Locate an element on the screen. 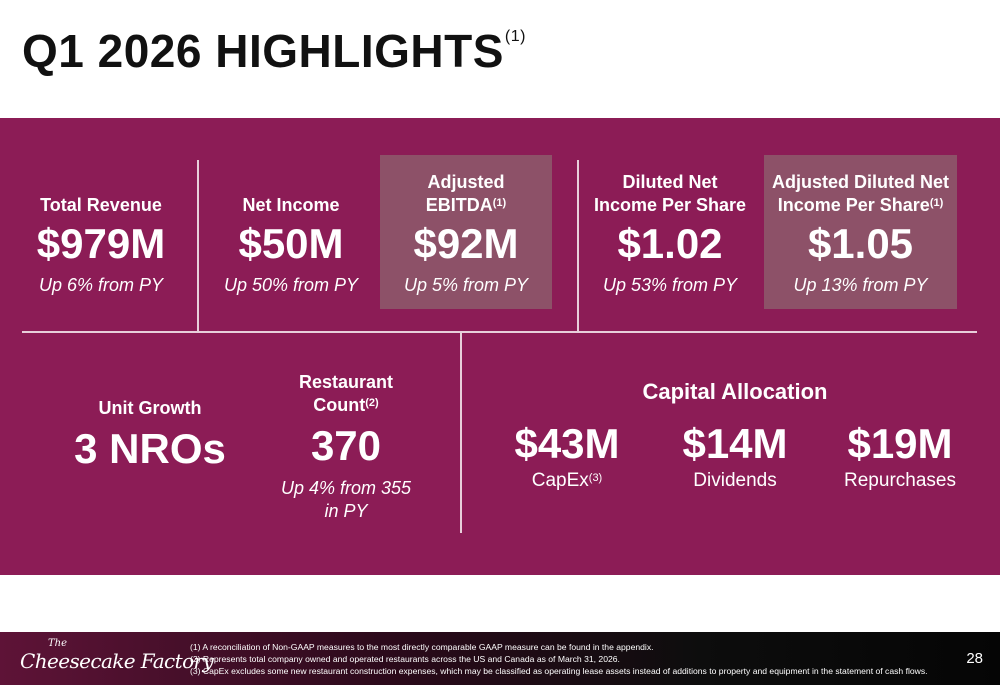 Image resolution: width=1000 pixels, height=685 pixels. page-number: 28 is located at coordinates (974, 658).